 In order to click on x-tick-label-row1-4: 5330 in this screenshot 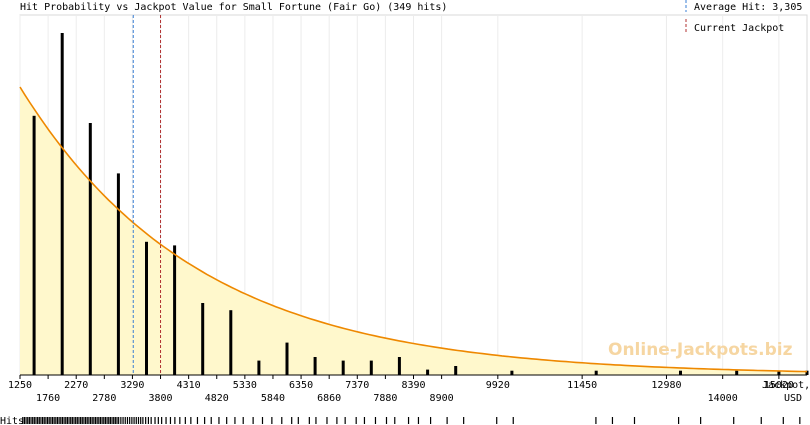, I will do `click(245, 385)`.